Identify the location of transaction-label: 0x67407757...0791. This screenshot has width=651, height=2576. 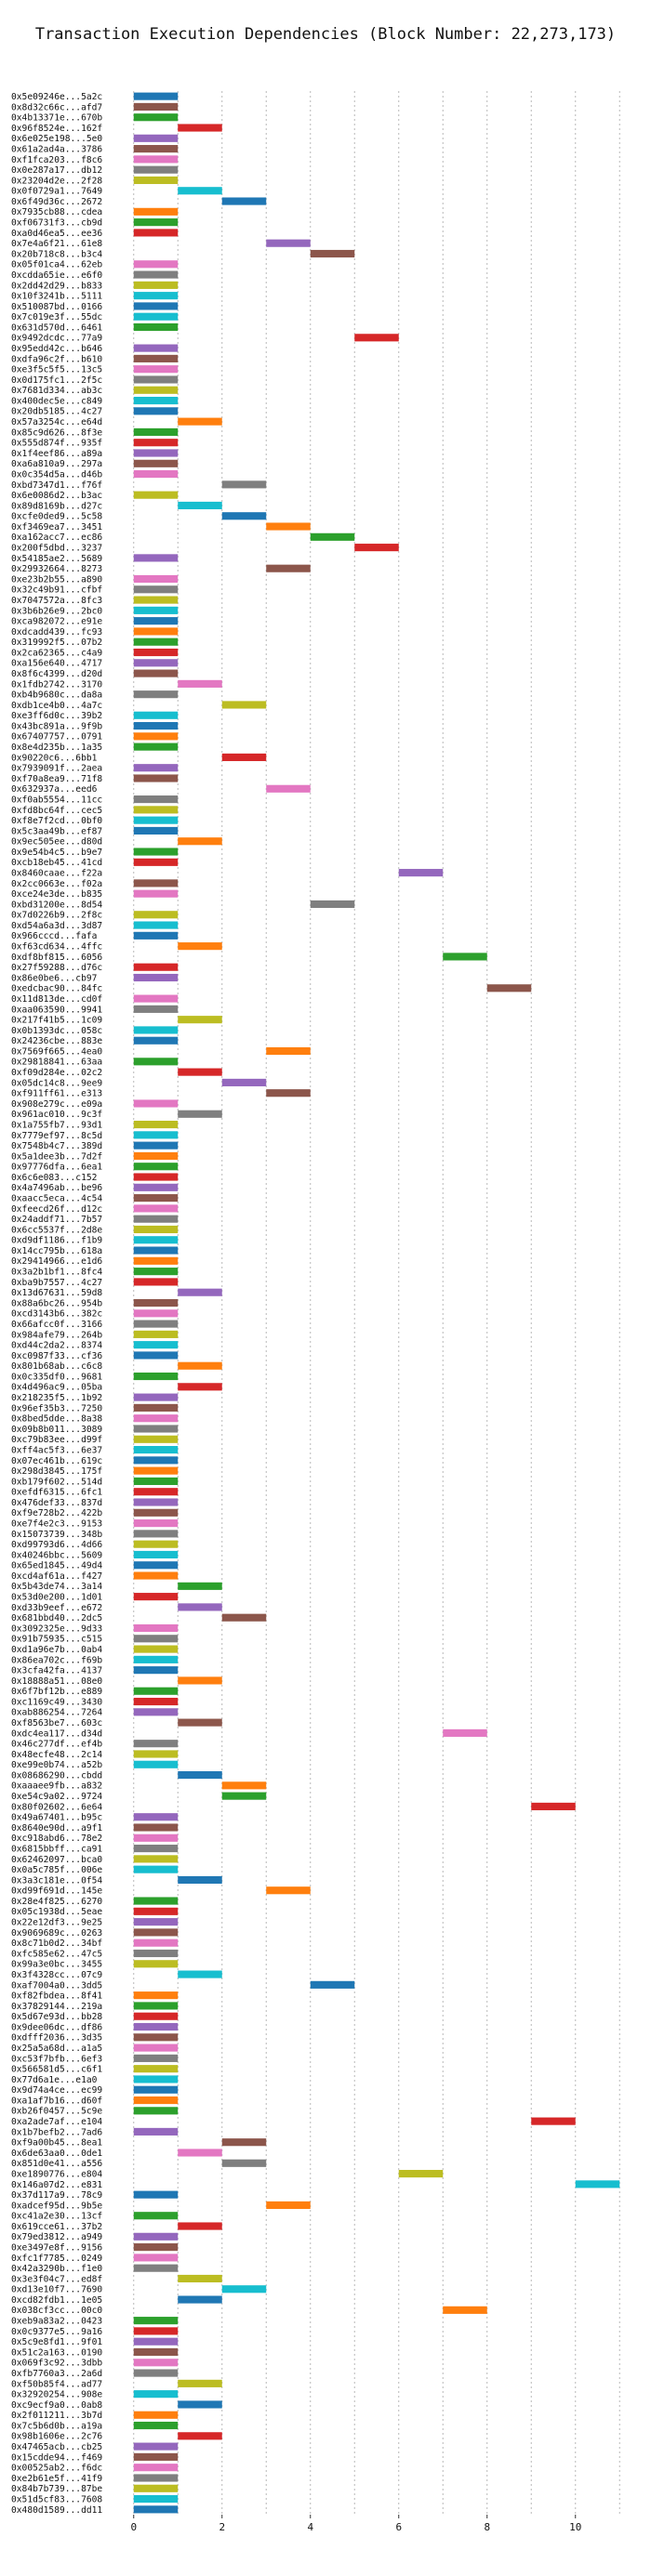
(56, 737).